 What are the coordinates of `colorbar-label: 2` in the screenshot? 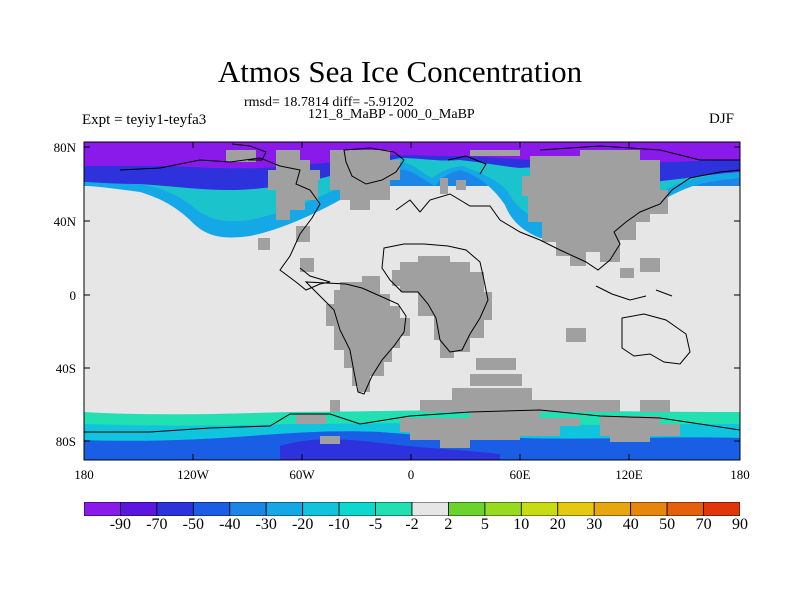 It's located at (448, 524).